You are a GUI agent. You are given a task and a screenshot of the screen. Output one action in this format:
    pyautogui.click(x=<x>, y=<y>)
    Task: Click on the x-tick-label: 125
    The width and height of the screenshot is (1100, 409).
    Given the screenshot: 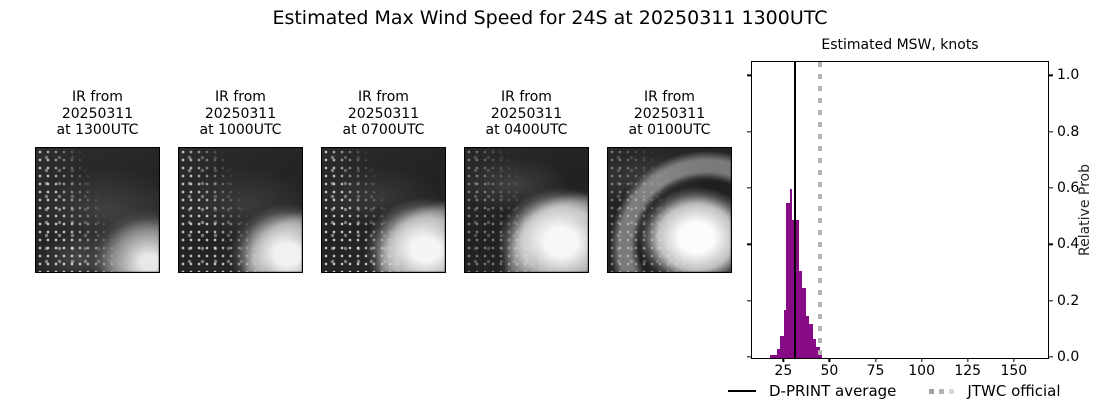 What is the action you would take?
    pyautogui.click(x=968, y=371)
    